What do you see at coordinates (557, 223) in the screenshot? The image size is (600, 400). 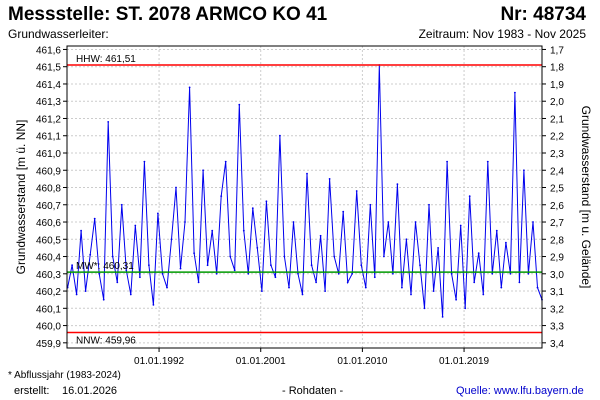 I see `y-tick-label-right: 2,7` at bounding box center [557, 223].